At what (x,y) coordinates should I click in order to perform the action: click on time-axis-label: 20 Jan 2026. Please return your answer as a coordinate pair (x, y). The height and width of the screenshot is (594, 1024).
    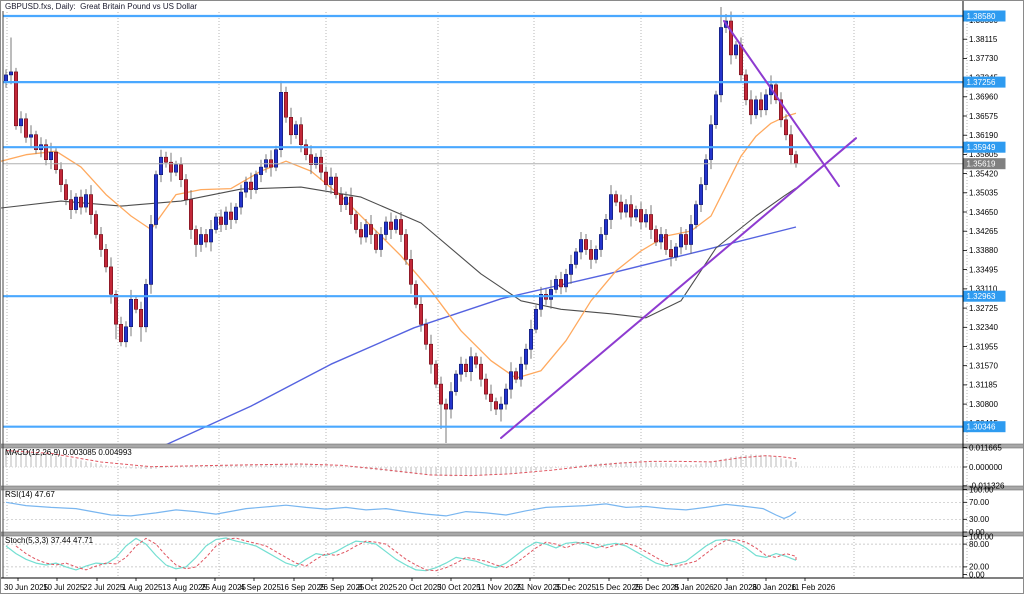
    Looking at the image, I should click on (735, 587).